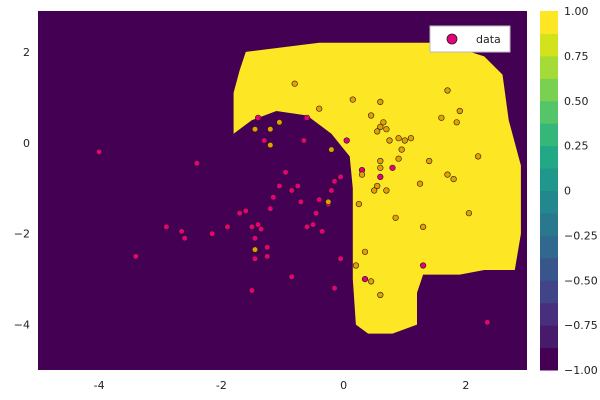  What do you see at coordinates (581, 325) in the screenshot?
I see `colorbar-tick-label: −0.75` at bounding box center [581, 325].